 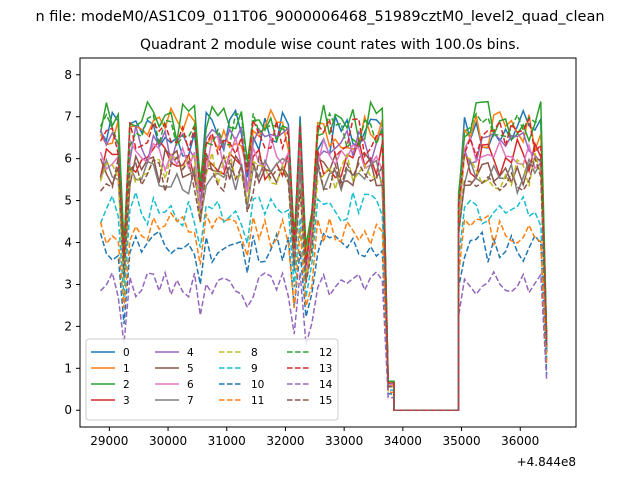 What do you see at coordinates (109, 441) in the screenshot?
I see `x-tick-label: 29000` at bounding box center [109, 441].